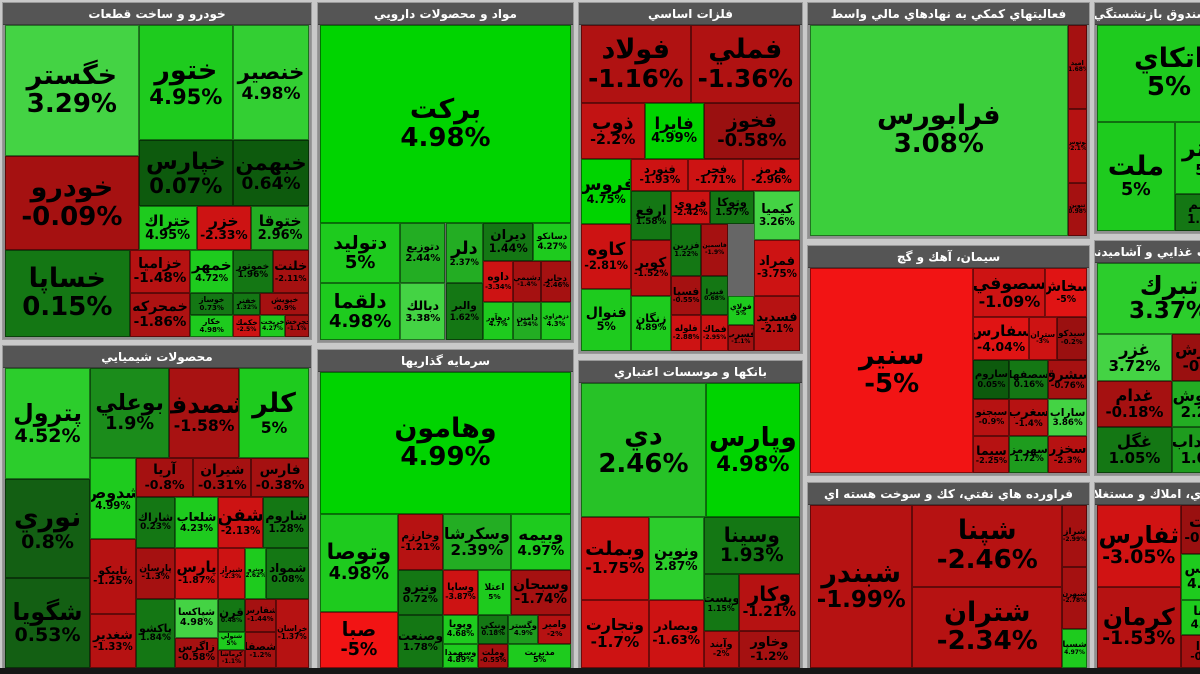  Describe the element at coordinates (231, 641) in the screenshot. I see `treemap-tile: شتولي 5%` at that location.